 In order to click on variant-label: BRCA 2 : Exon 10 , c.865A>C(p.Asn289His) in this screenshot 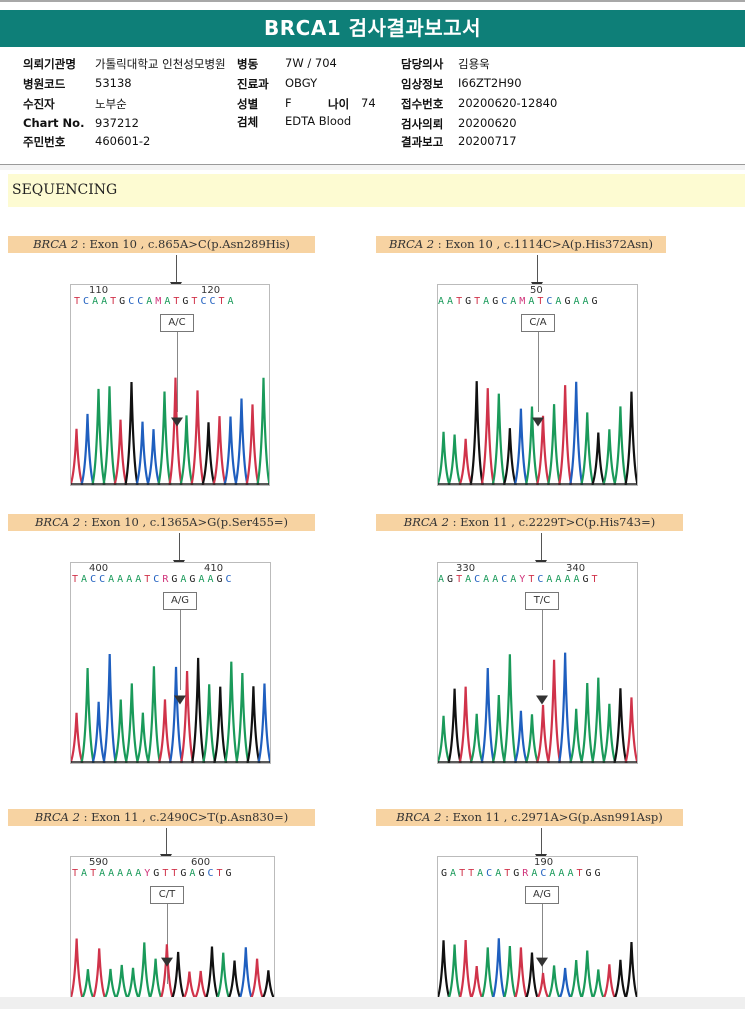, I will do `click(161, 244)`.